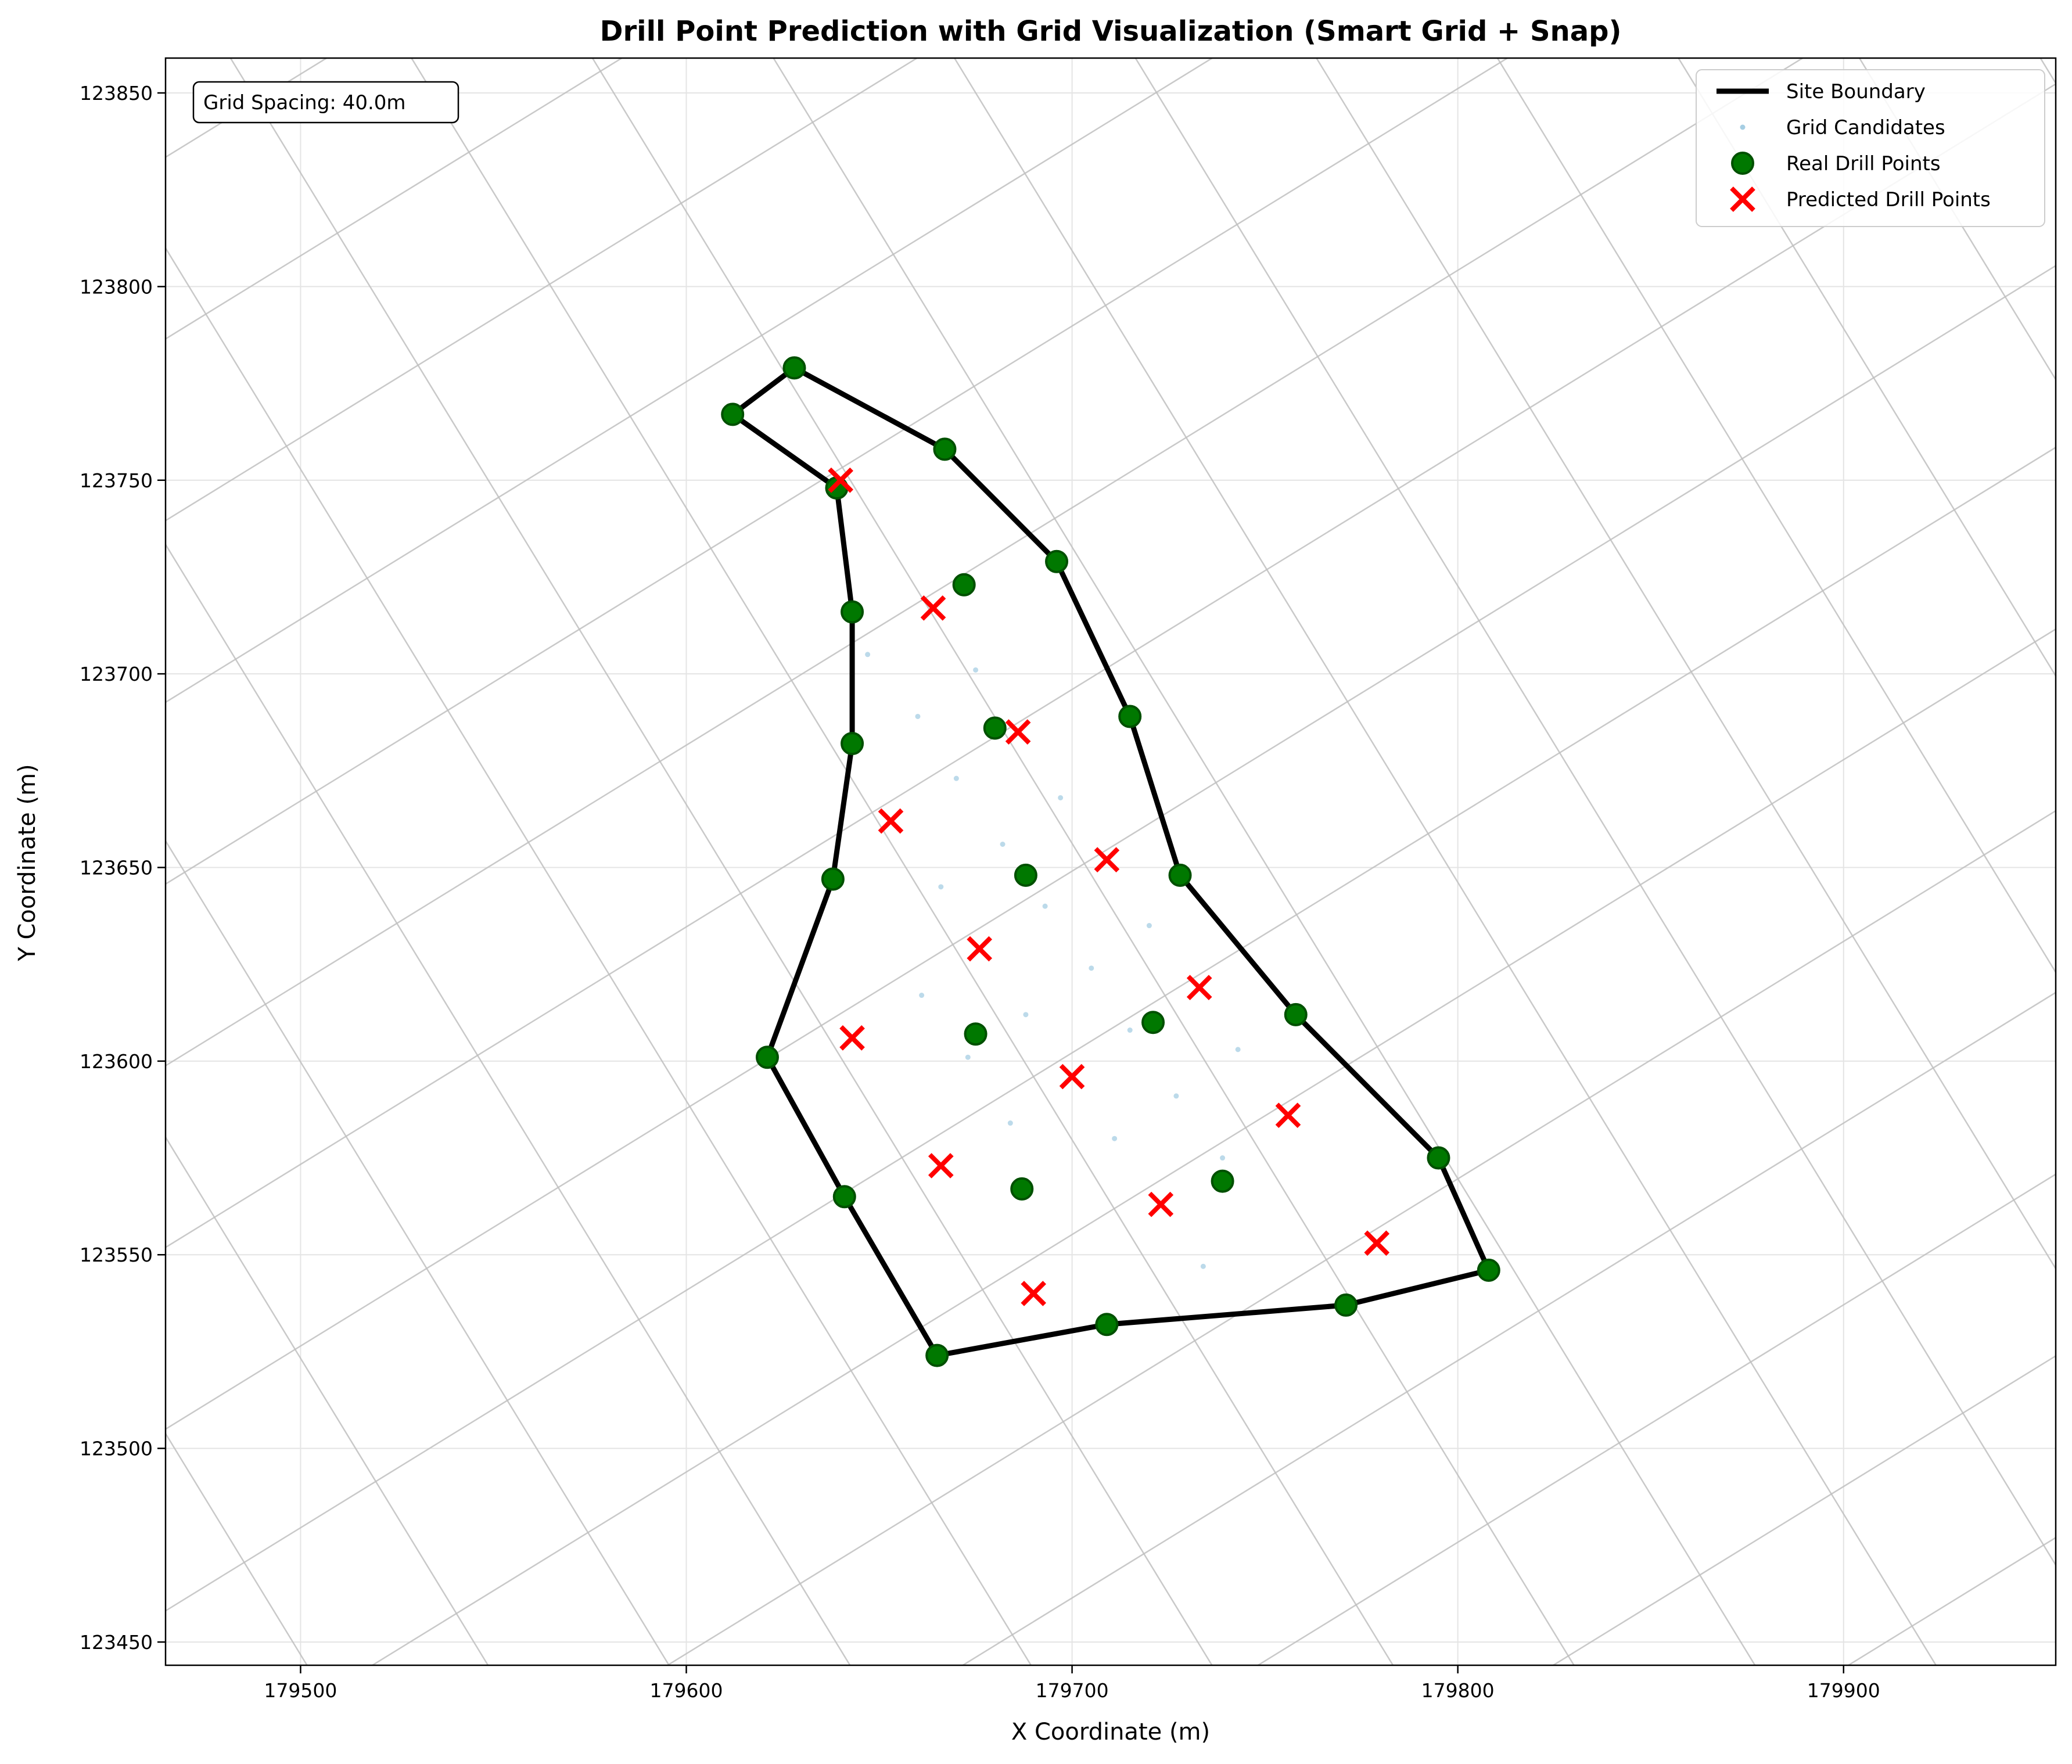  Describe the element at coordinates (117, 93) in the screenshot. I see `y-tick-label-8: 123850` at that location.